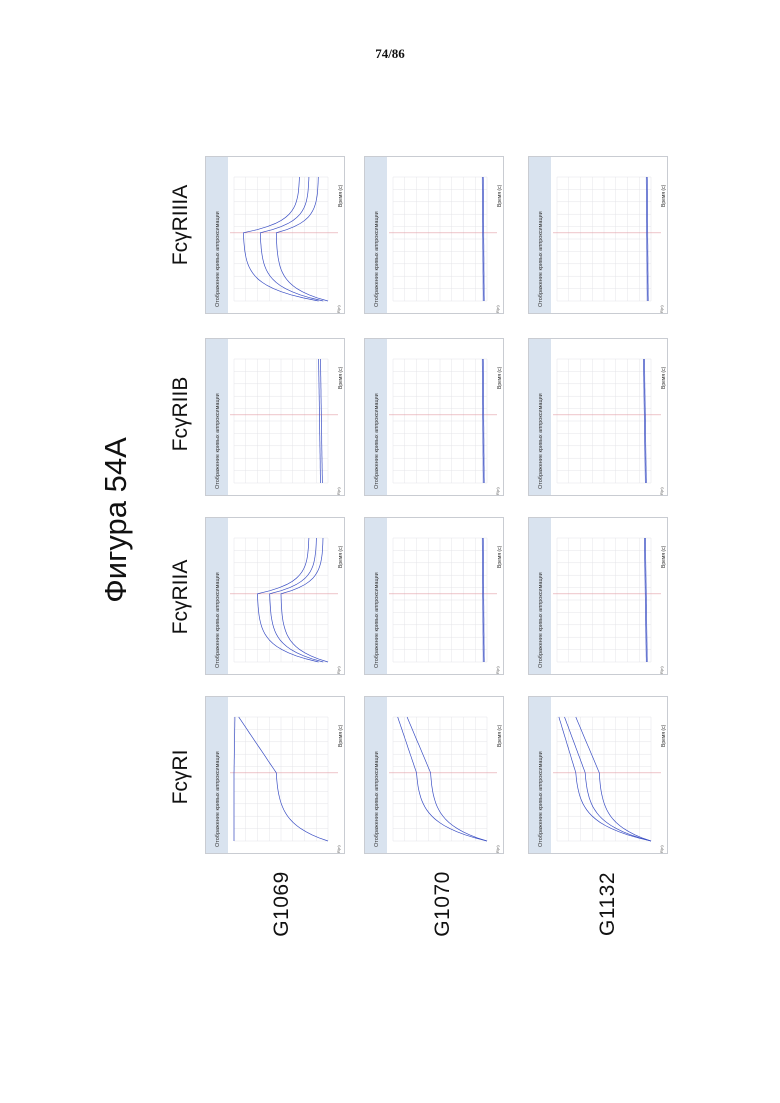 This screenshot has height=1103, width=780. What do you see at coordinates (181, 597) in the screenshot?
I see `receptor-label-fcgriia: FcγRIIA` at bounding box center [181, 597].